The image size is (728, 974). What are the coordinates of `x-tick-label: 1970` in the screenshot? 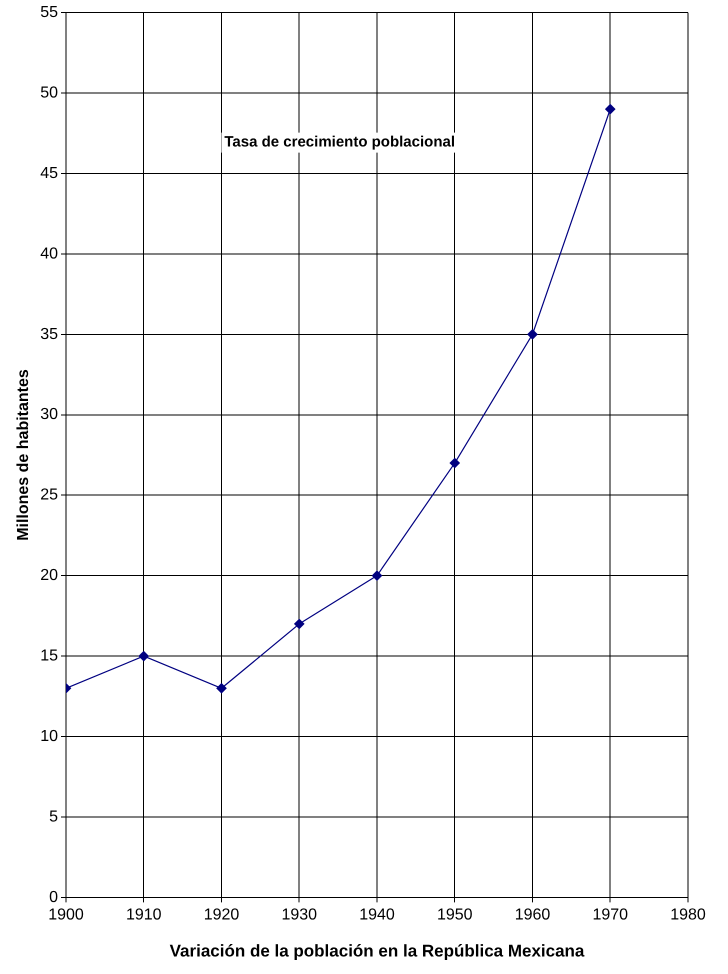 It's located at (610, 915).